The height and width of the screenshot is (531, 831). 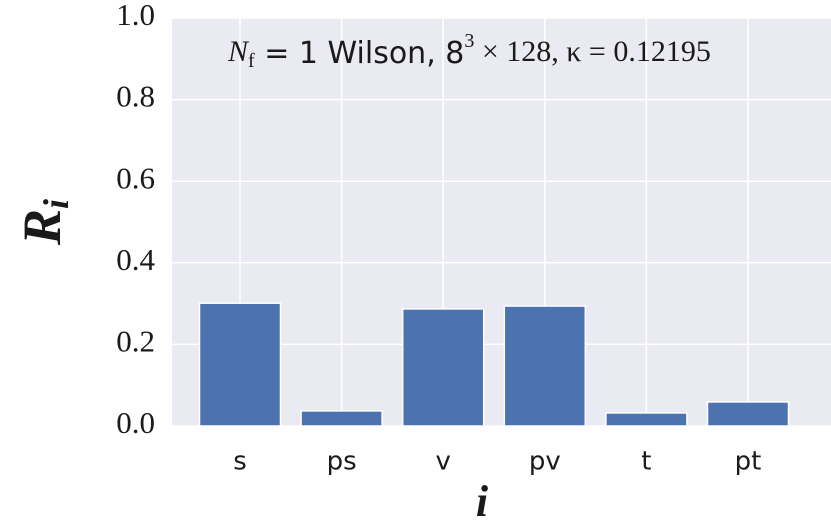 What do you see at coordinates (135, 422) in the screenshot?
I see `y-tick-label: 0.0` at bounding box center [135, 422].